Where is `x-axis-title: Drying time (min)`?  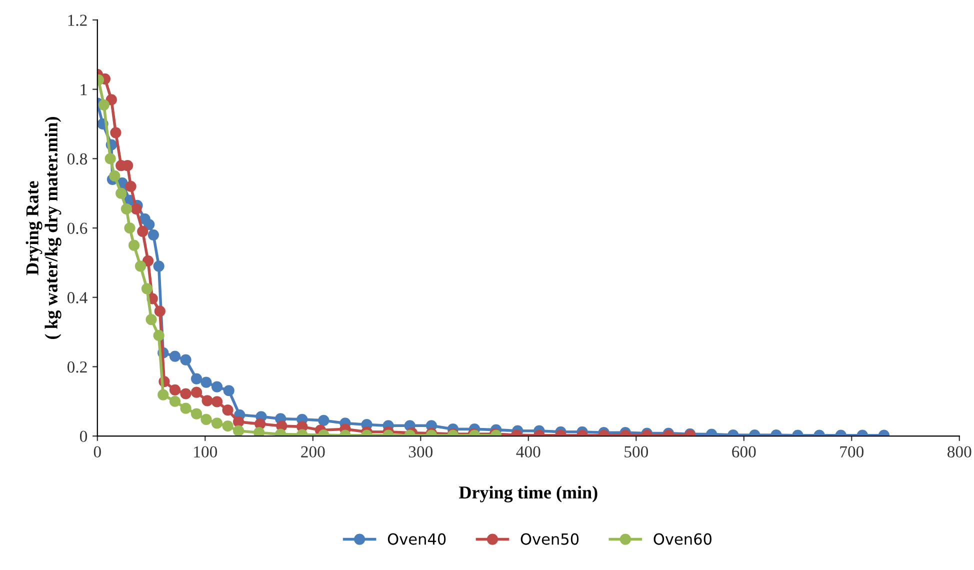
x-axis-title: Drying time (min) is located at coordinates (528, 494).